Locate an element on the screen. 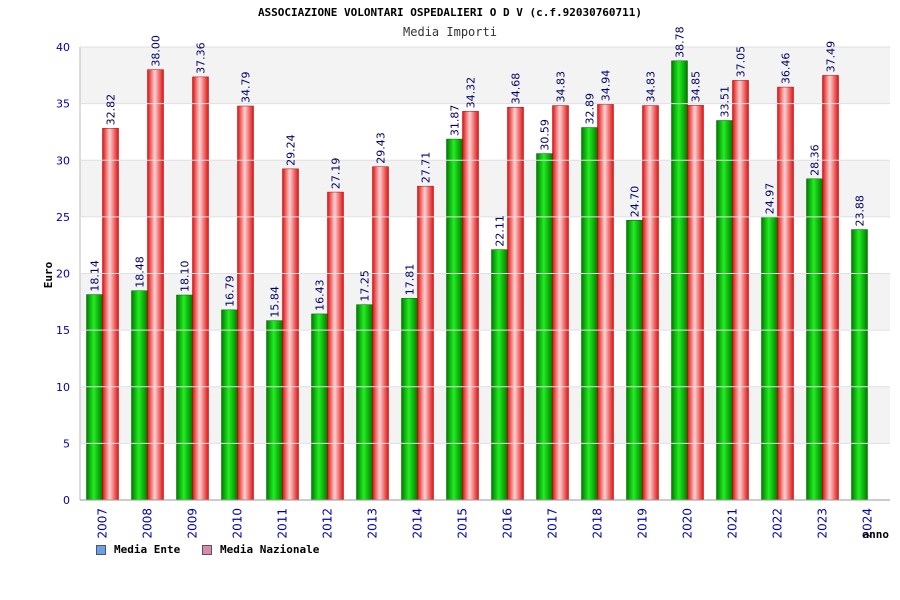 The image size is (900, 600). y-tick-label: 30 is located at coordinates (63, 160).